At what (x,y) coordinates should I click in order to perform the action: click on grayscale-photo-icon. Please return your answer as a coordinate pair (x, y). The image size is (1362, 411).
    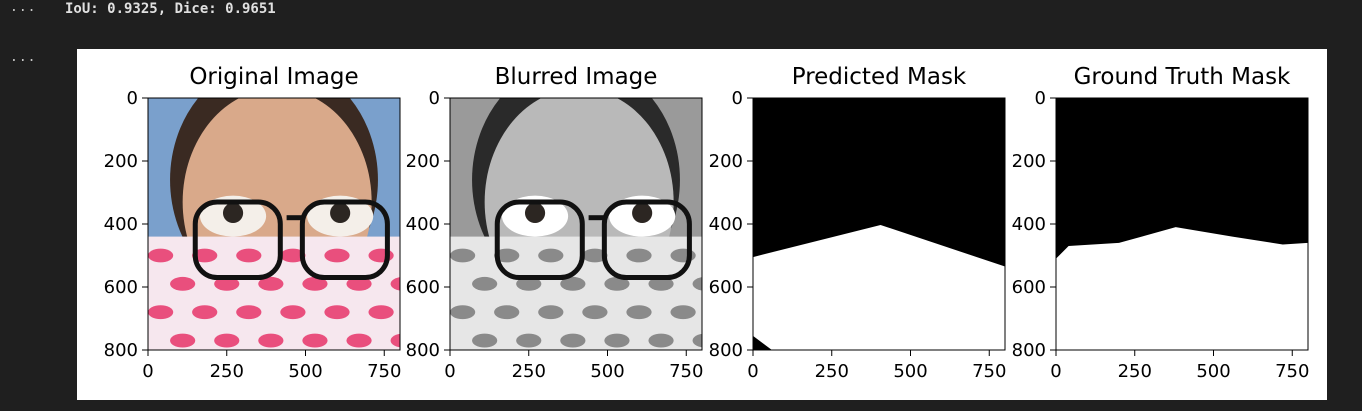
    Looking at the image, I should click on (576, 224).